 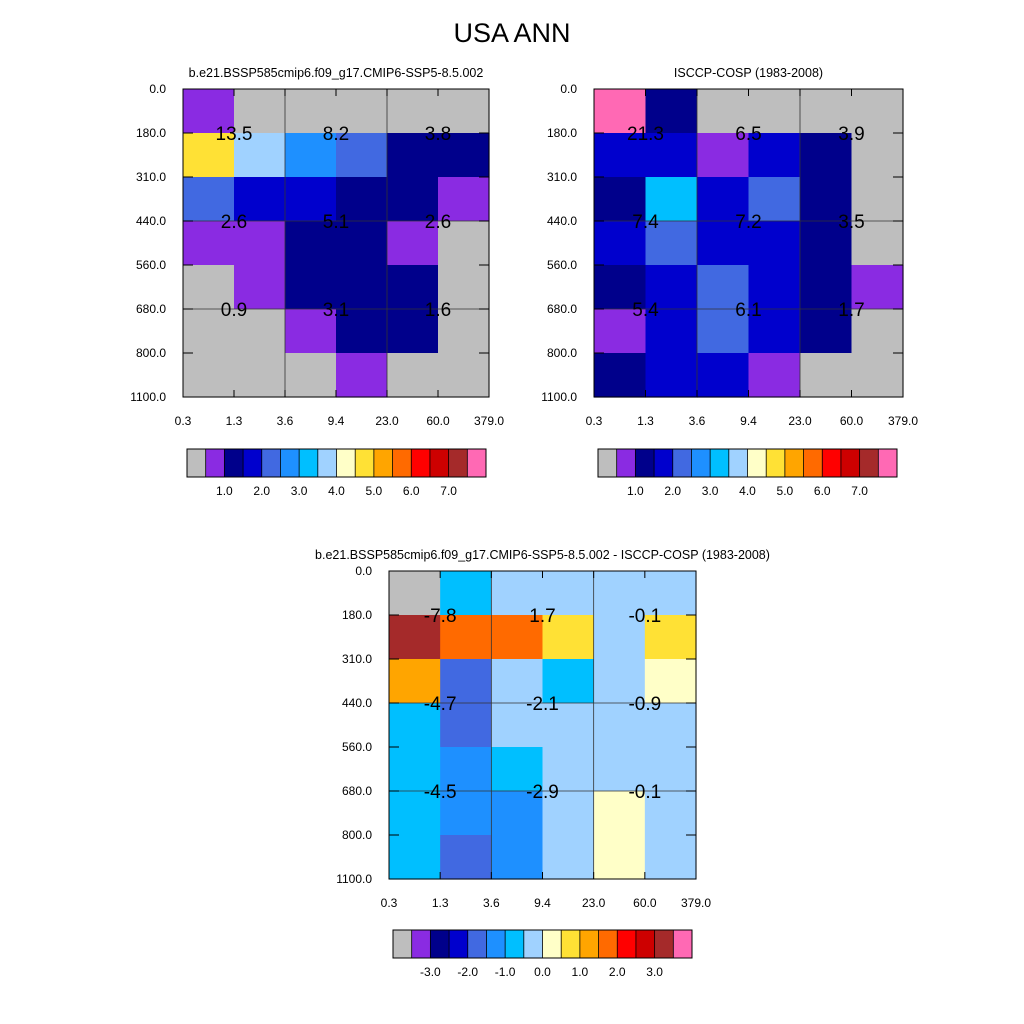 What do you see at coordinates (299, 491) in the screenshot?
I see `colorbar-label: 3.0` at bounding box center [299, 491].